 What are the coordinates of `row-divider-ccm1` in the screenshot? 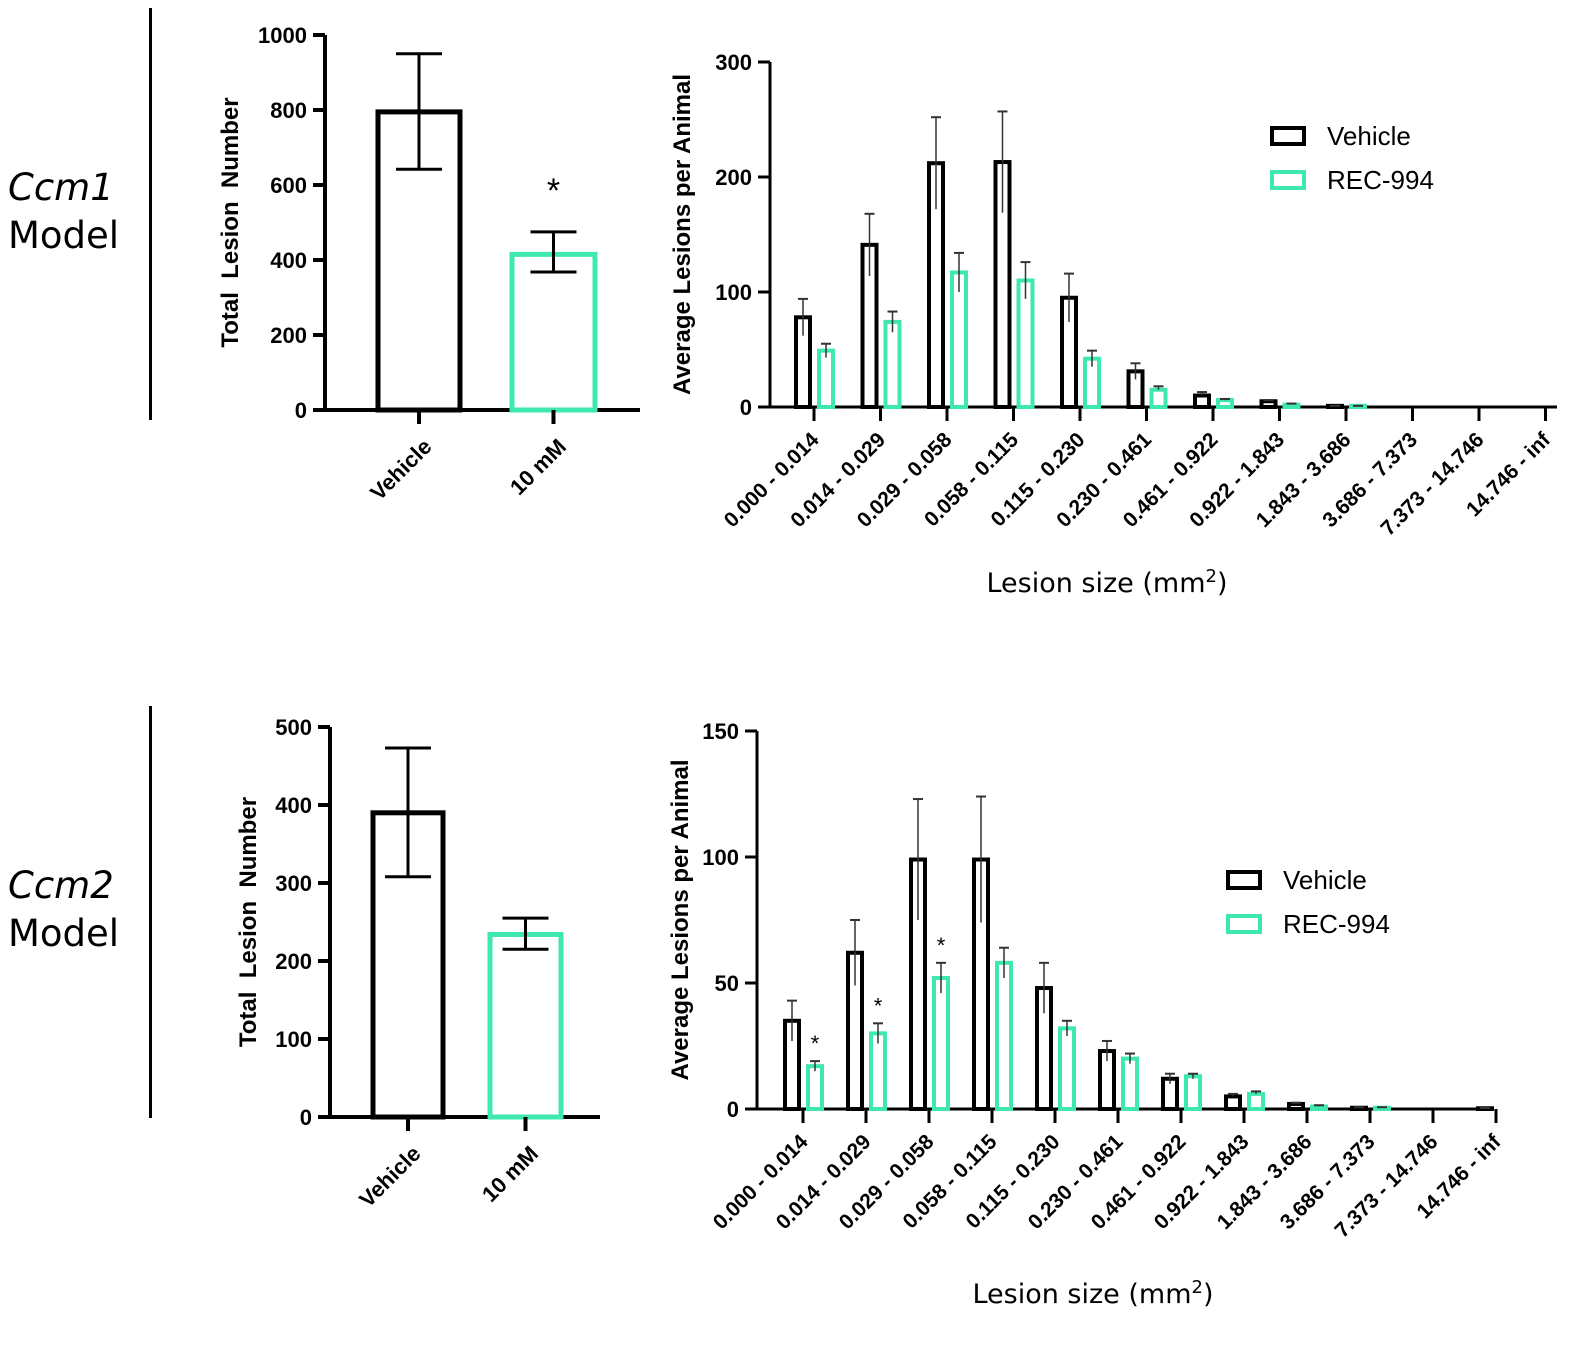 It's located at (150, 214).